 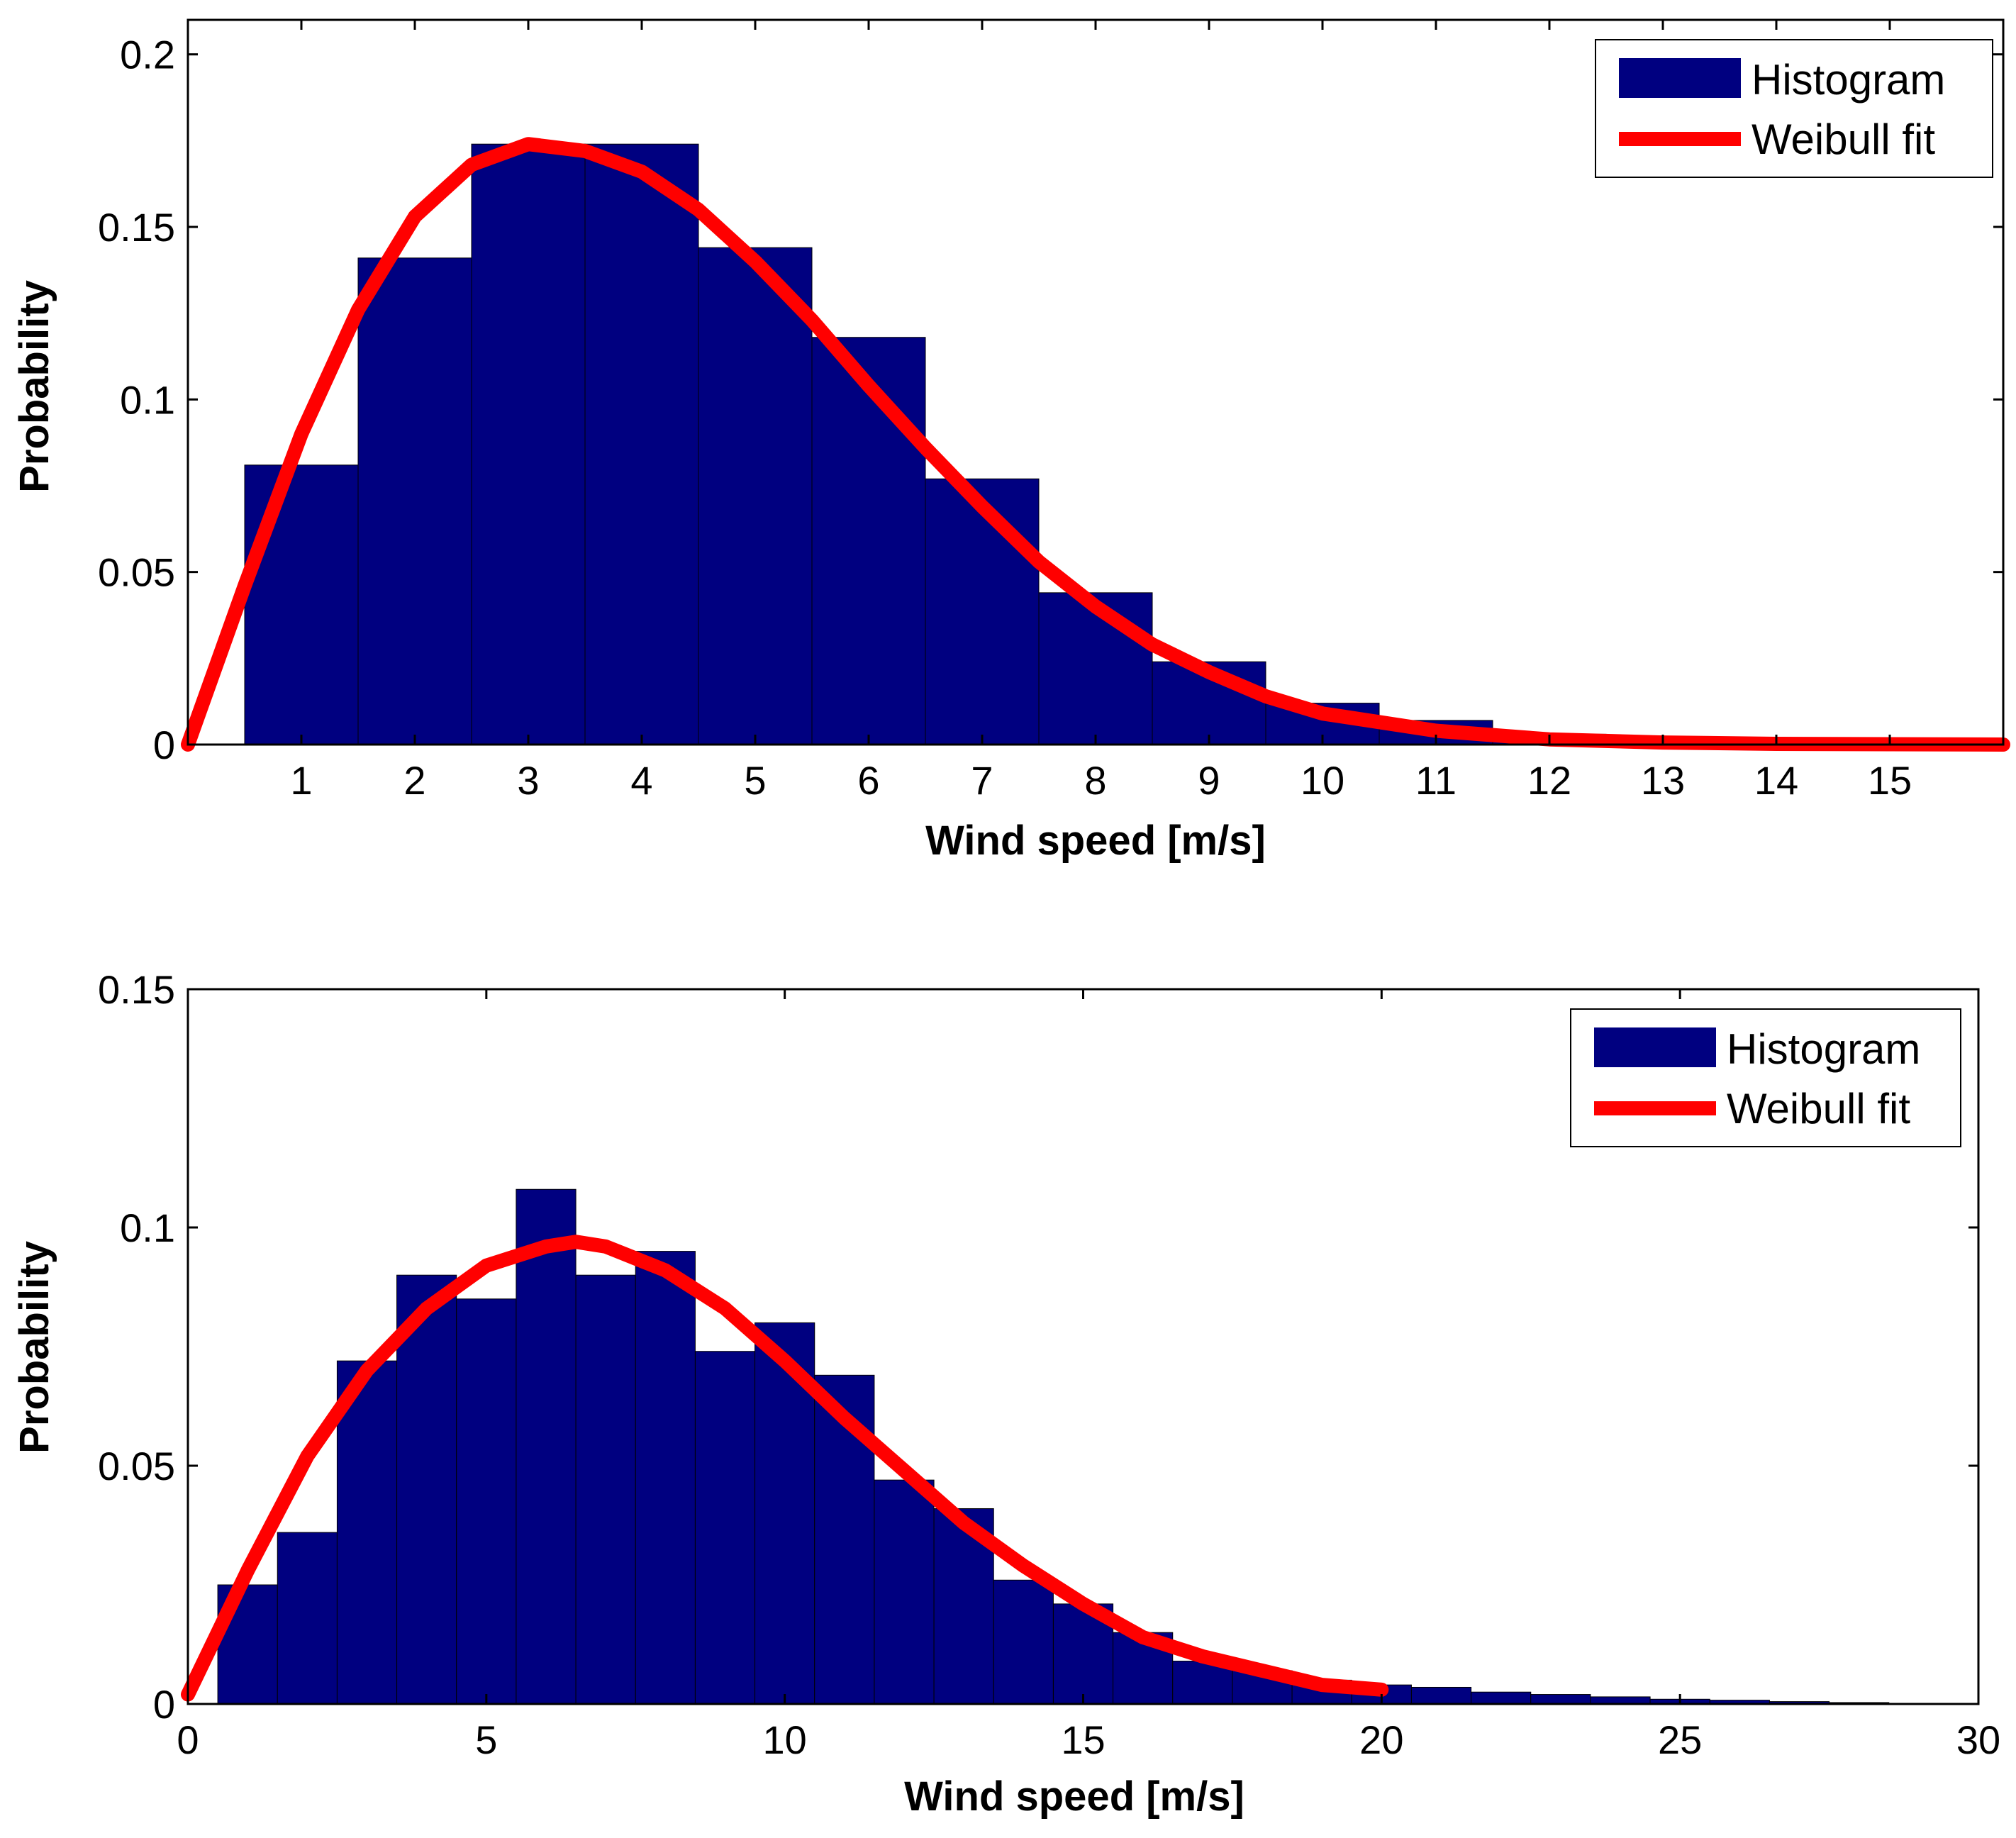 What do you see at coordinates (1680, 1739) in the screenshot?
I see `x-tick-label: 25` at bounding box center [1680, 1739].